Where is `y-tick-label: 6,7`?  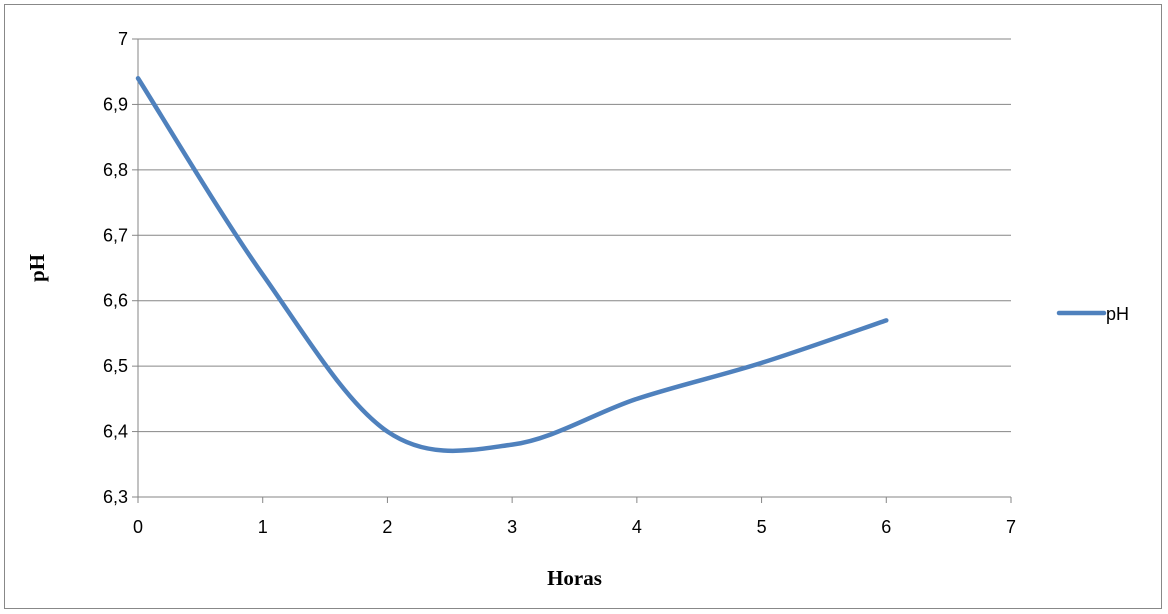
y-tick-label: 6,7 is located at coordinates (115, 235).